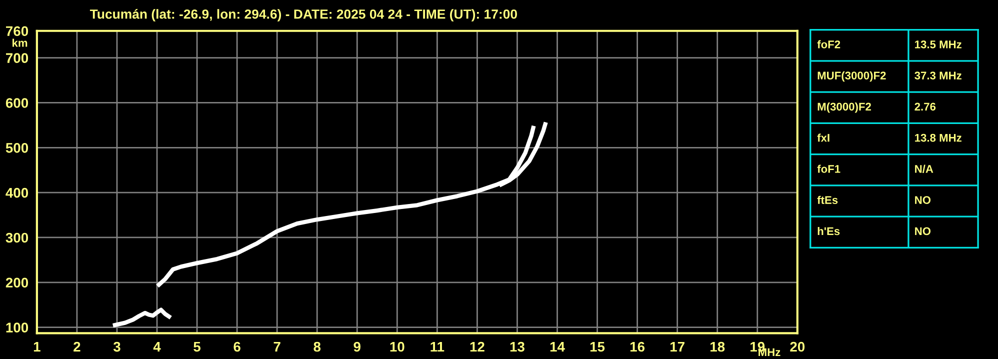  What do you see at coordinates (397, 347) in the screenshot?
I see `x-tick-label: 10` at bounding box center [397, 347].